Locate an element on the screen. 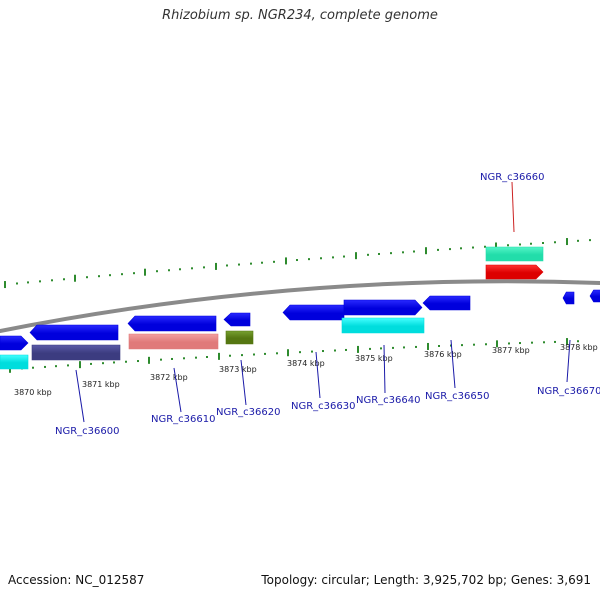  gene-label: NGR_c36640 is located at coordinates (388, 400).